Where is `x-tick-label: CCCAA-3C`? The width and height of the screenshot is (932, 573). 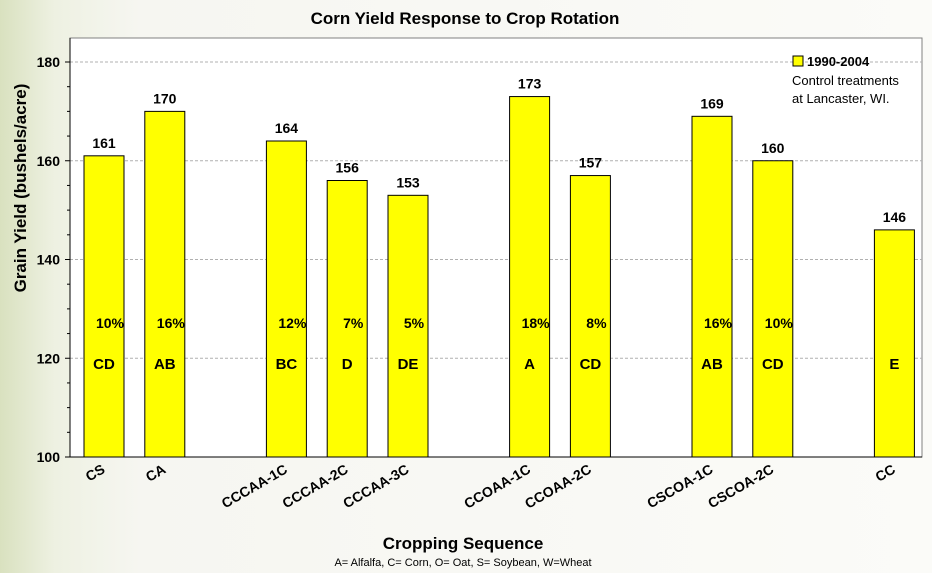 x-tick-label: CCCAA-3C is located at coordinates (375, 486).